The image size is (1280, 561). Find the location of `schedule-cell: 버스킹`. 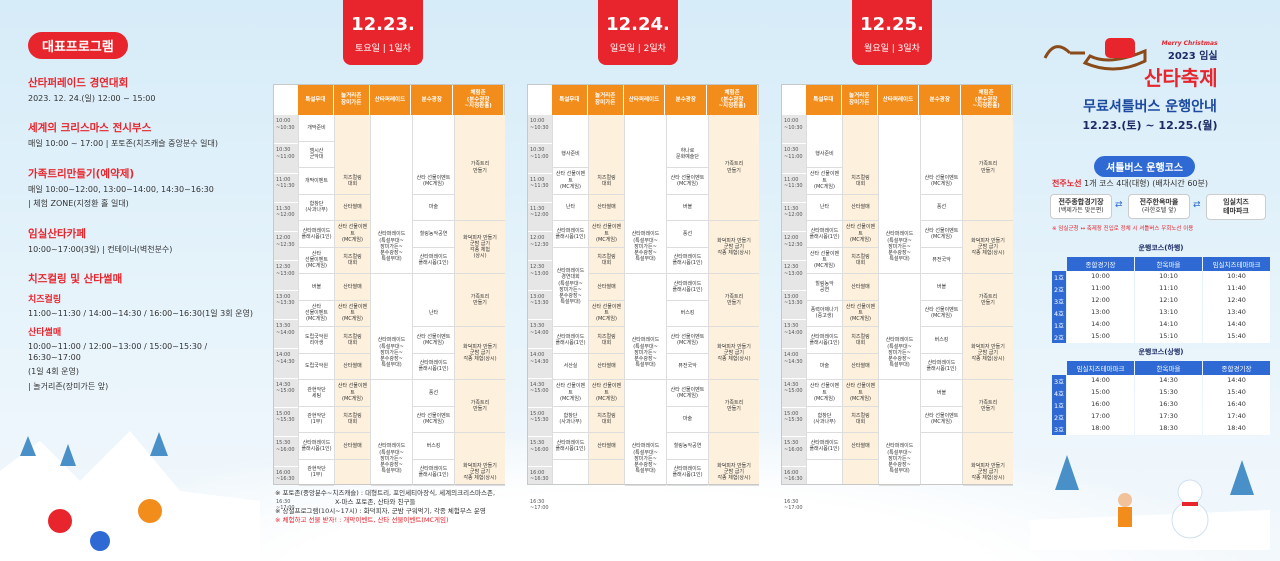

schedule-cell: 버스킹 is located at coordinates (941, 340).